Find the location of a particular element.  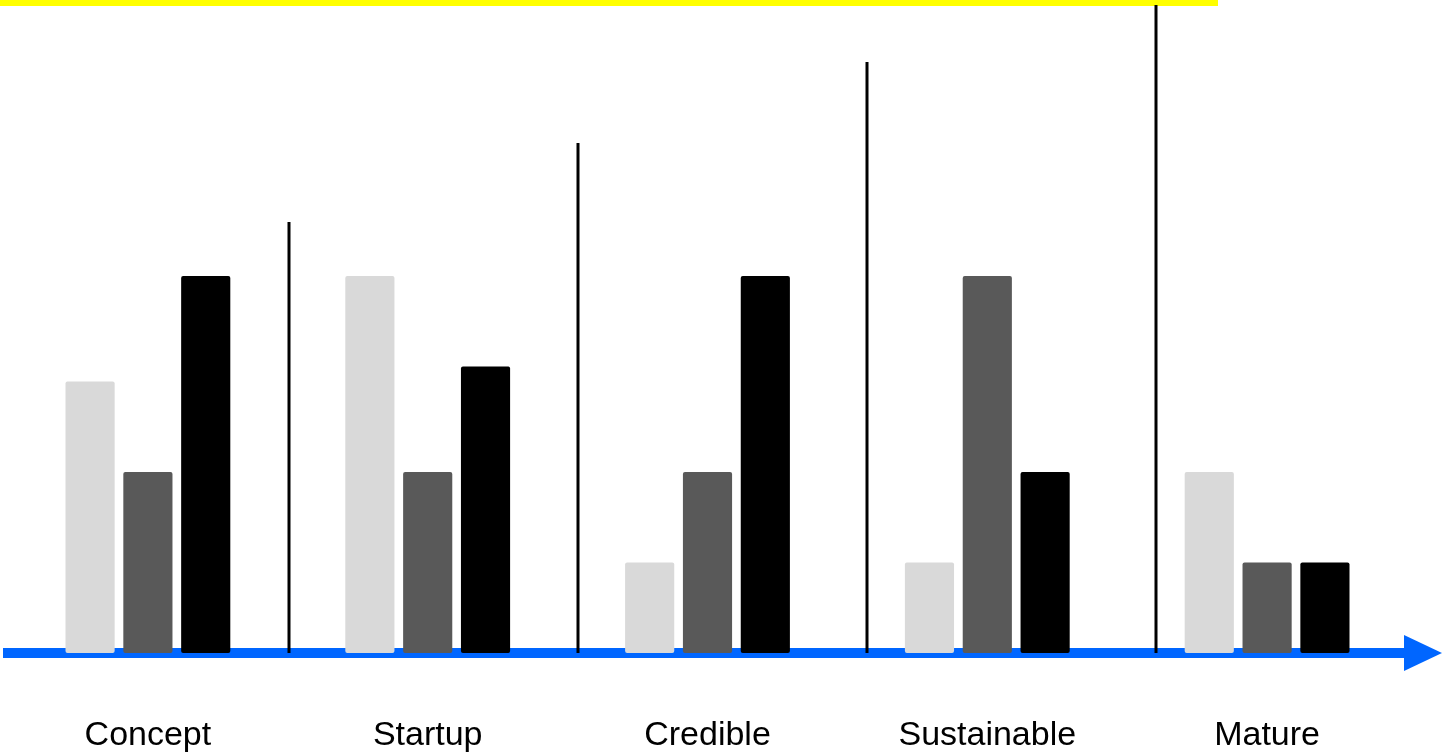

x-tick-label: Startup is located at coordinates (427, 732).